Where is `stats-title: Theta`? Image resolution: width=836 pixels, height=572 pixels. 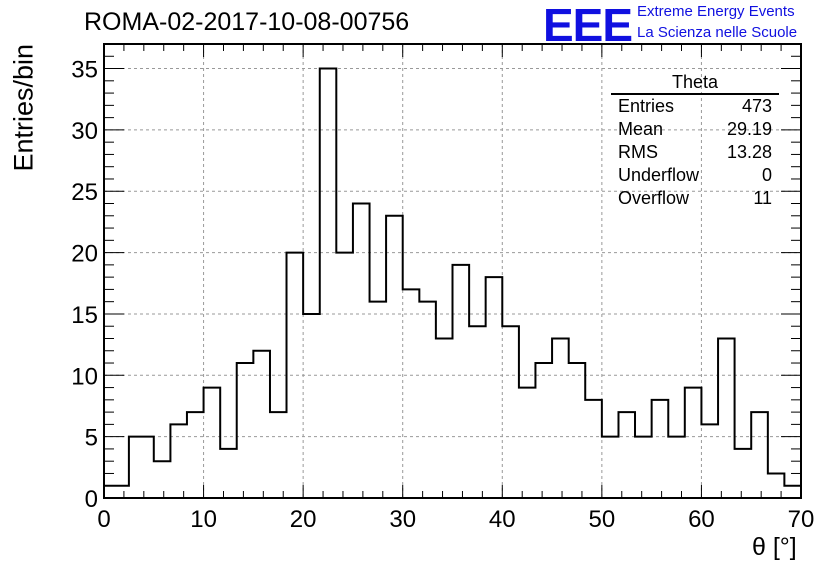 stats-title: Theta is located at coordinates (695, 83).